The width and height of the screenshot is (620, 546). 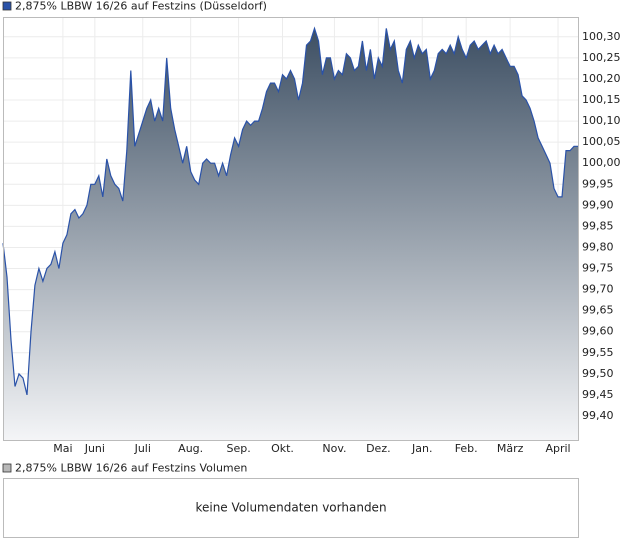 I want to click on y-tick-label: 99,80, so click(x=598, y=246).